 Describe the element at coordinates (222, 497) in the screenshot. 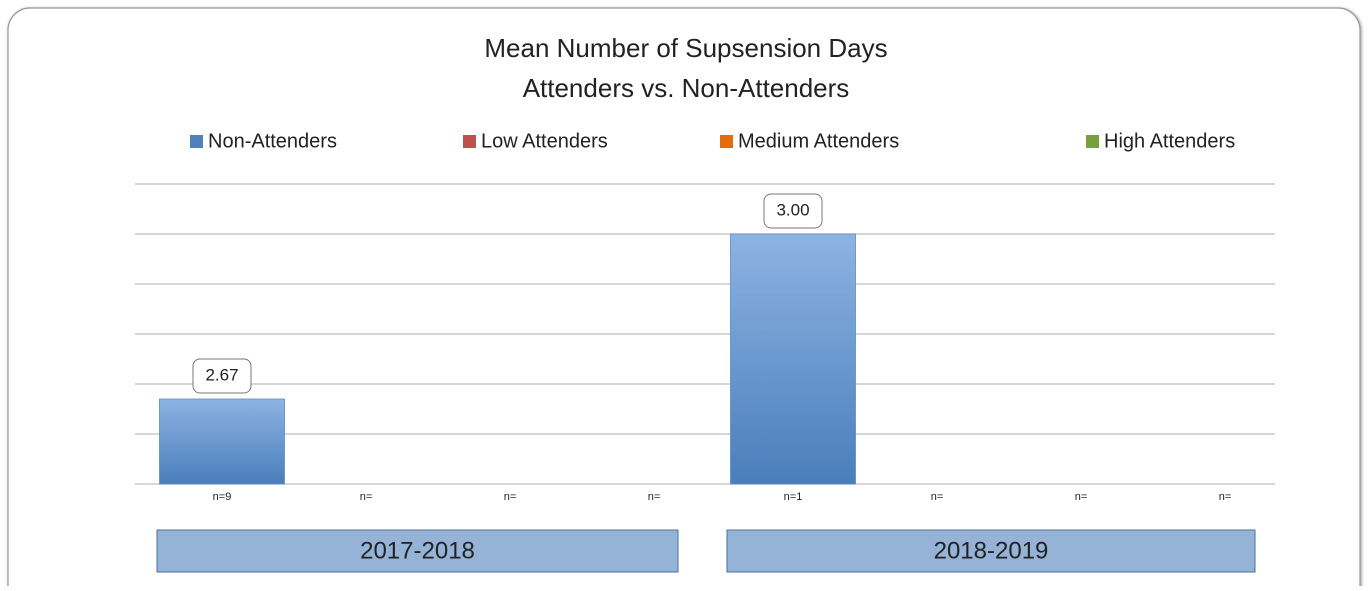

I see `n-label: n=9` at that location.